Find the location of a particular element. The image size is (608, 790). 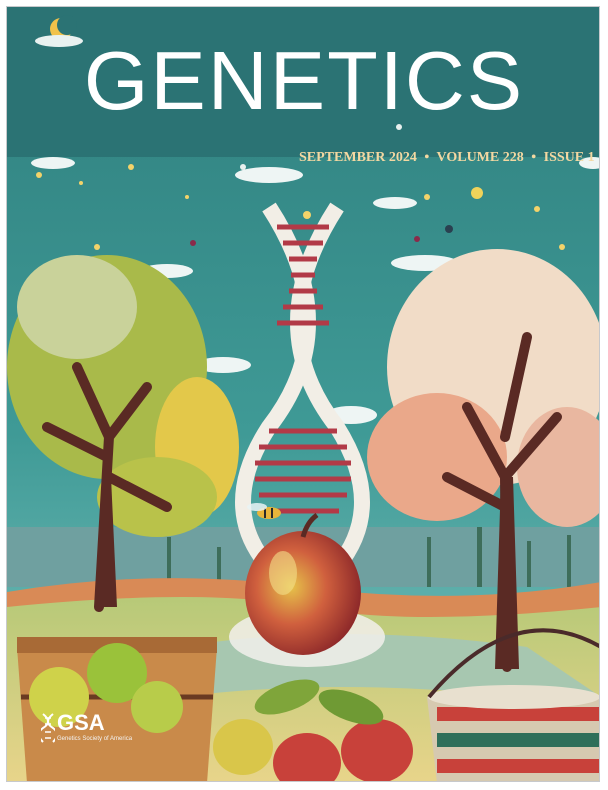

central-apple is located at coordinates (307, 589).